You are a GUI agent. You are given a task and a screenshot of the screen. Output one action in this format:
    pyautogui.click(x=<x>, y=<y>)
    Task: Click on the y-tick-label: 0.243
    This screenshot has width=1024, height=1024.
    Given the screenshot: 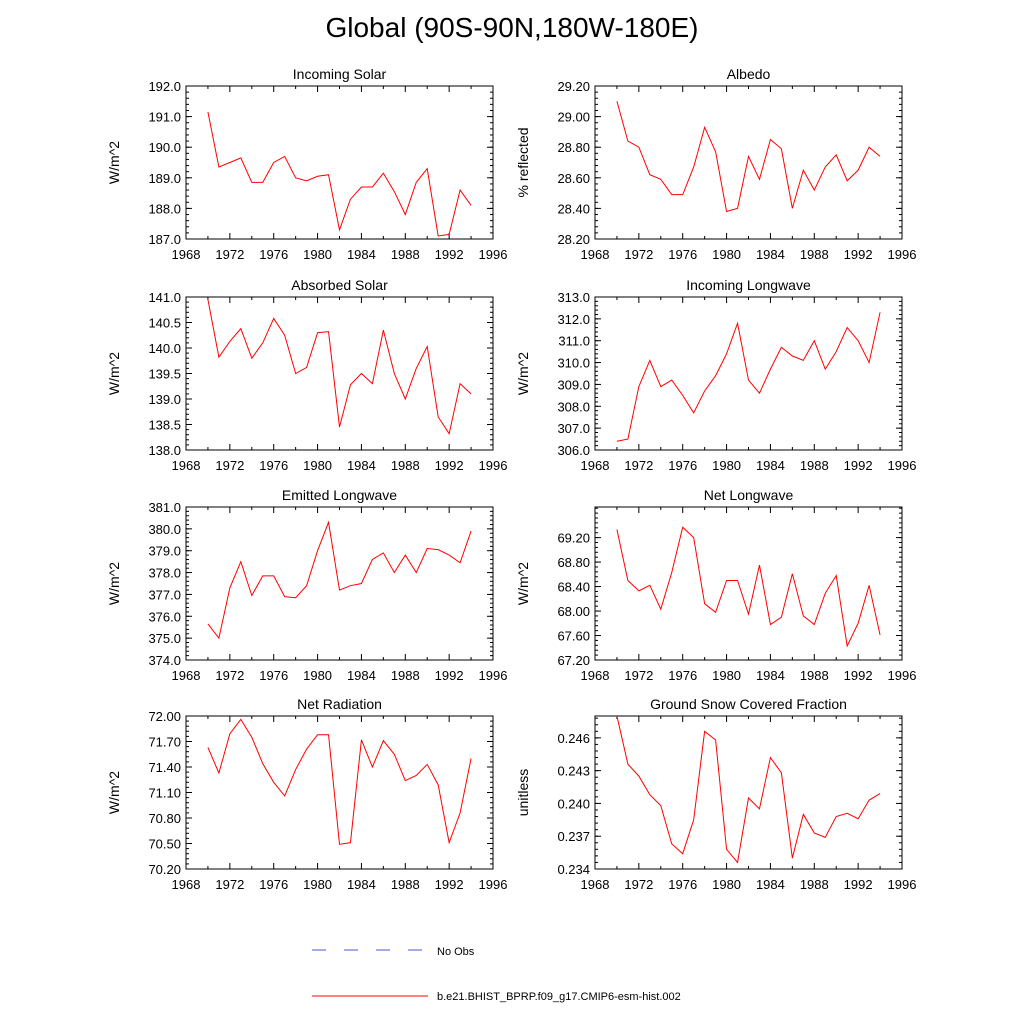 What is the action you would take?
    pyautogui.click(x=573, y=771)
    